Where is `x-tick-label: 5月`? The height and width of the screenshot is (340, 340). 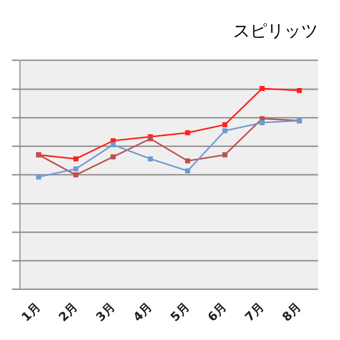
x-tick-label: 5月 is located at coordinates (180, 312).